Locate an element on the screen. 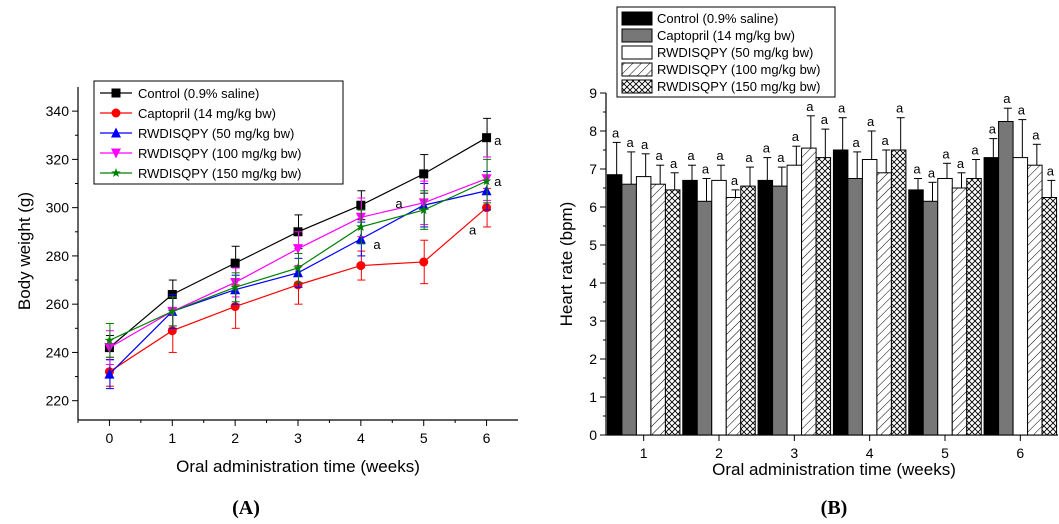 The image size is (1059, 524). y-axis-title: Heart rate (bpm) is located at coordinates (566, 264).